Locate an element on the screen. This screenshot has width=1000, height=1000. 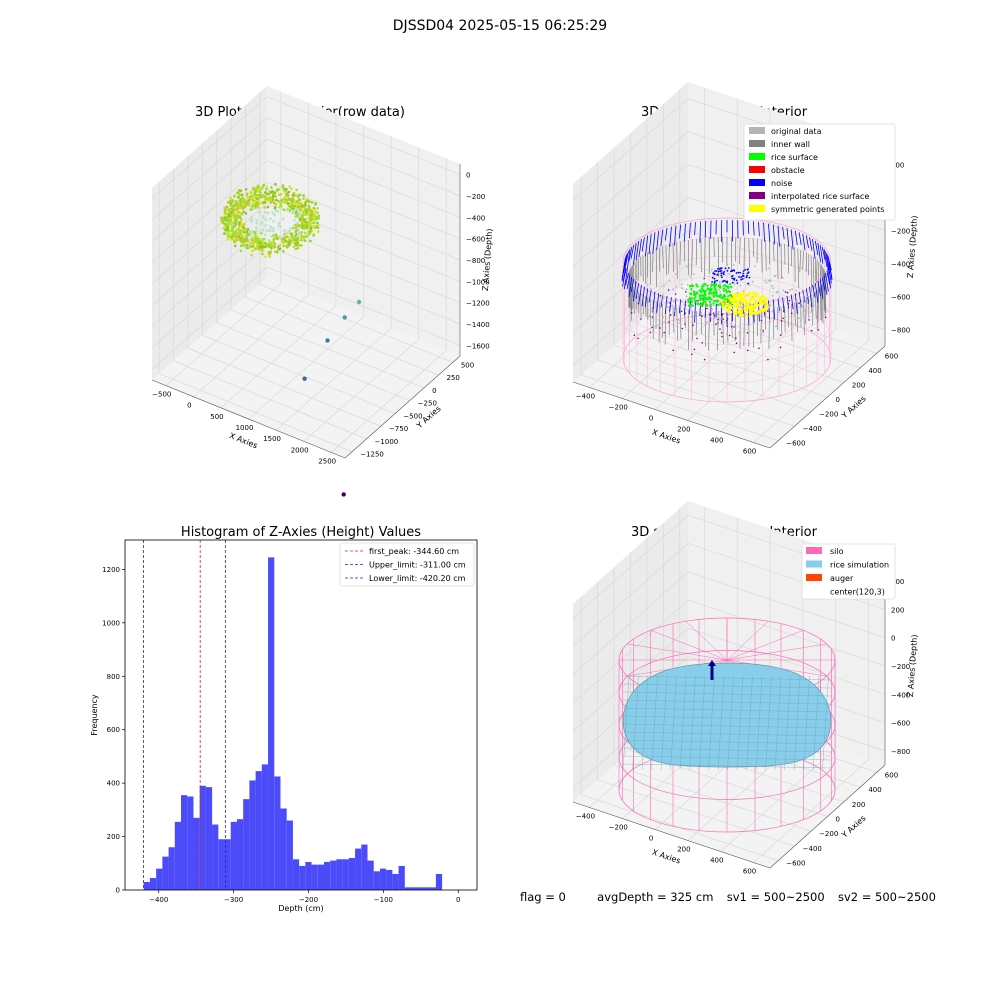
sim-auger is located at coordinates (712, 663).